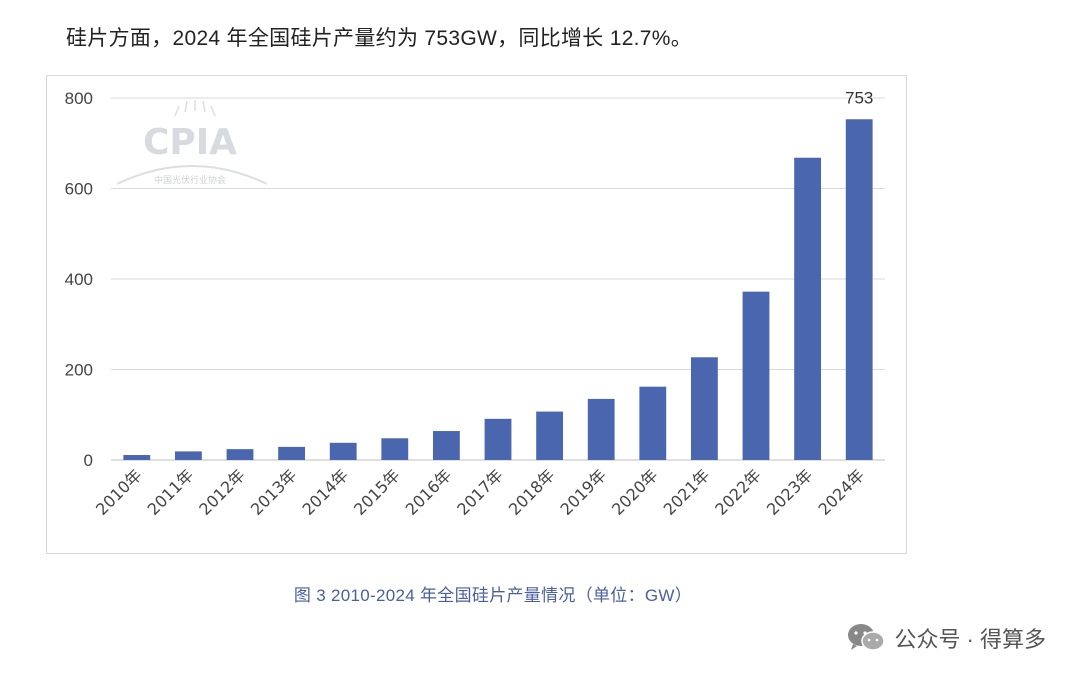  What do you see at coordinates (137, 457) in the screenshot?
I see `bar-2010年` at bounding box center [137, 457].